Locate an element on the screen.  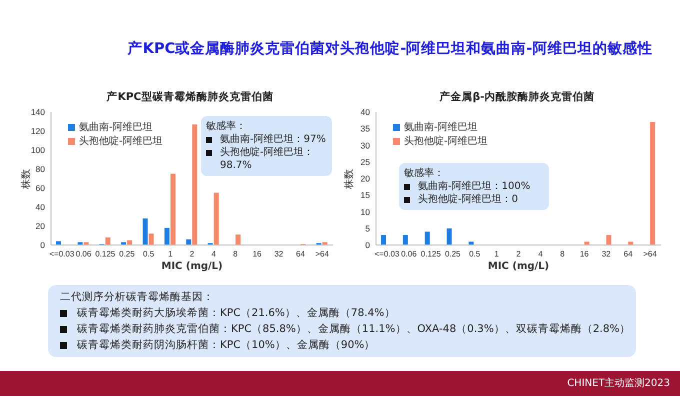
y-tick-label: 100 is located at coordinates (38, 150).